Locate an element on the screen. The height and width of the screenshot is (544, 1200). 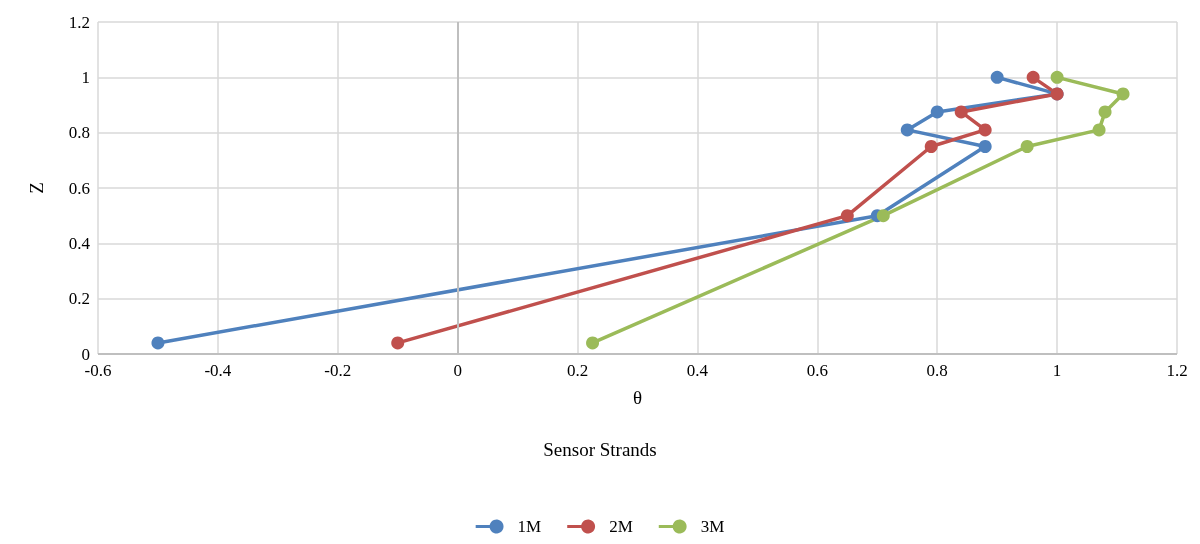
legend-label: 2M is located at coordinates (621, 526).